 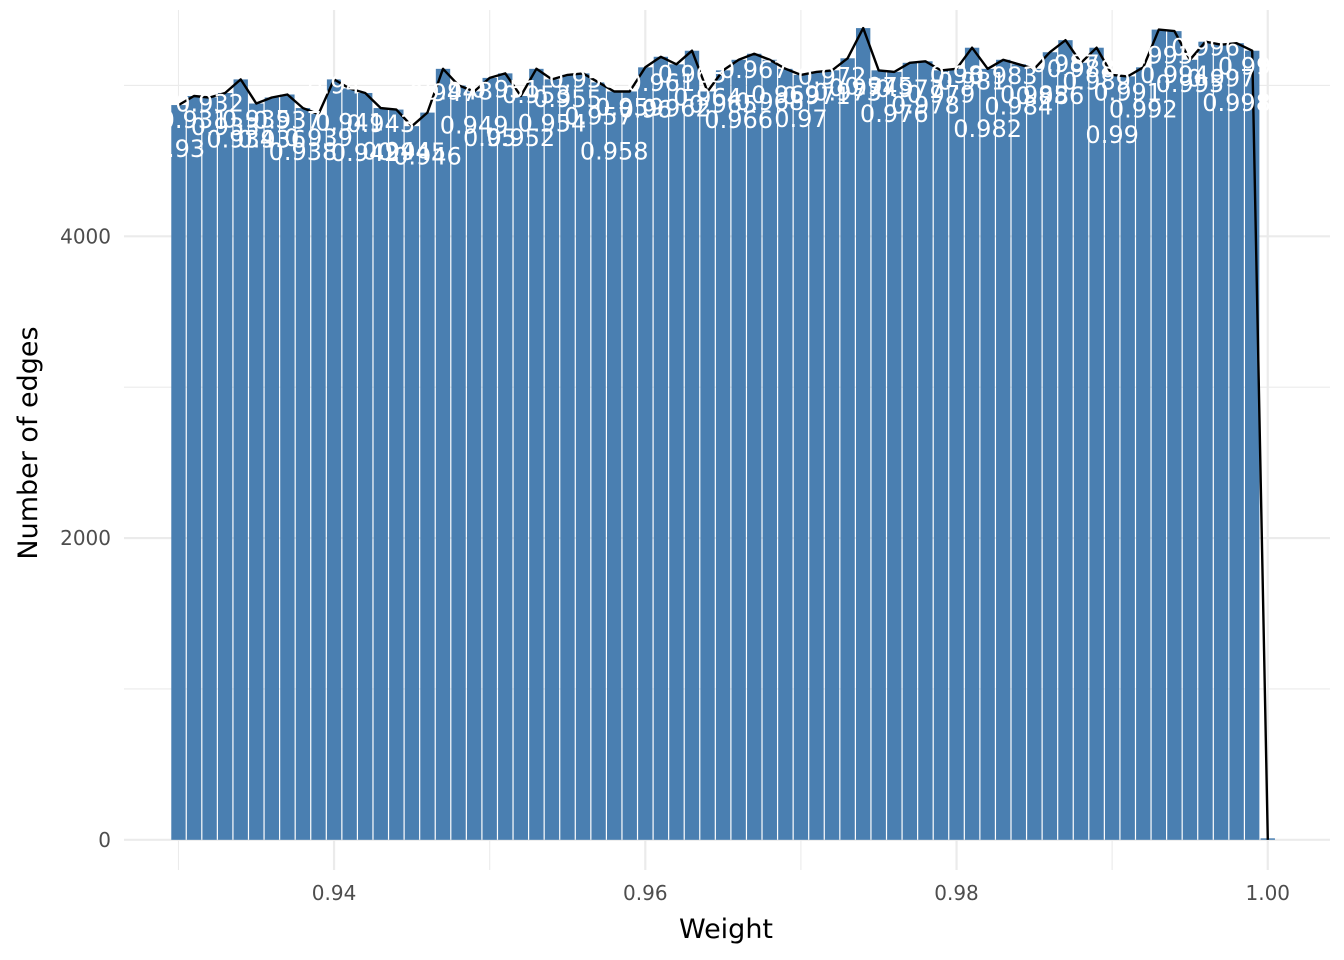 I want to click on bar-data-label: 0.983, so click(x=1003, y=76).